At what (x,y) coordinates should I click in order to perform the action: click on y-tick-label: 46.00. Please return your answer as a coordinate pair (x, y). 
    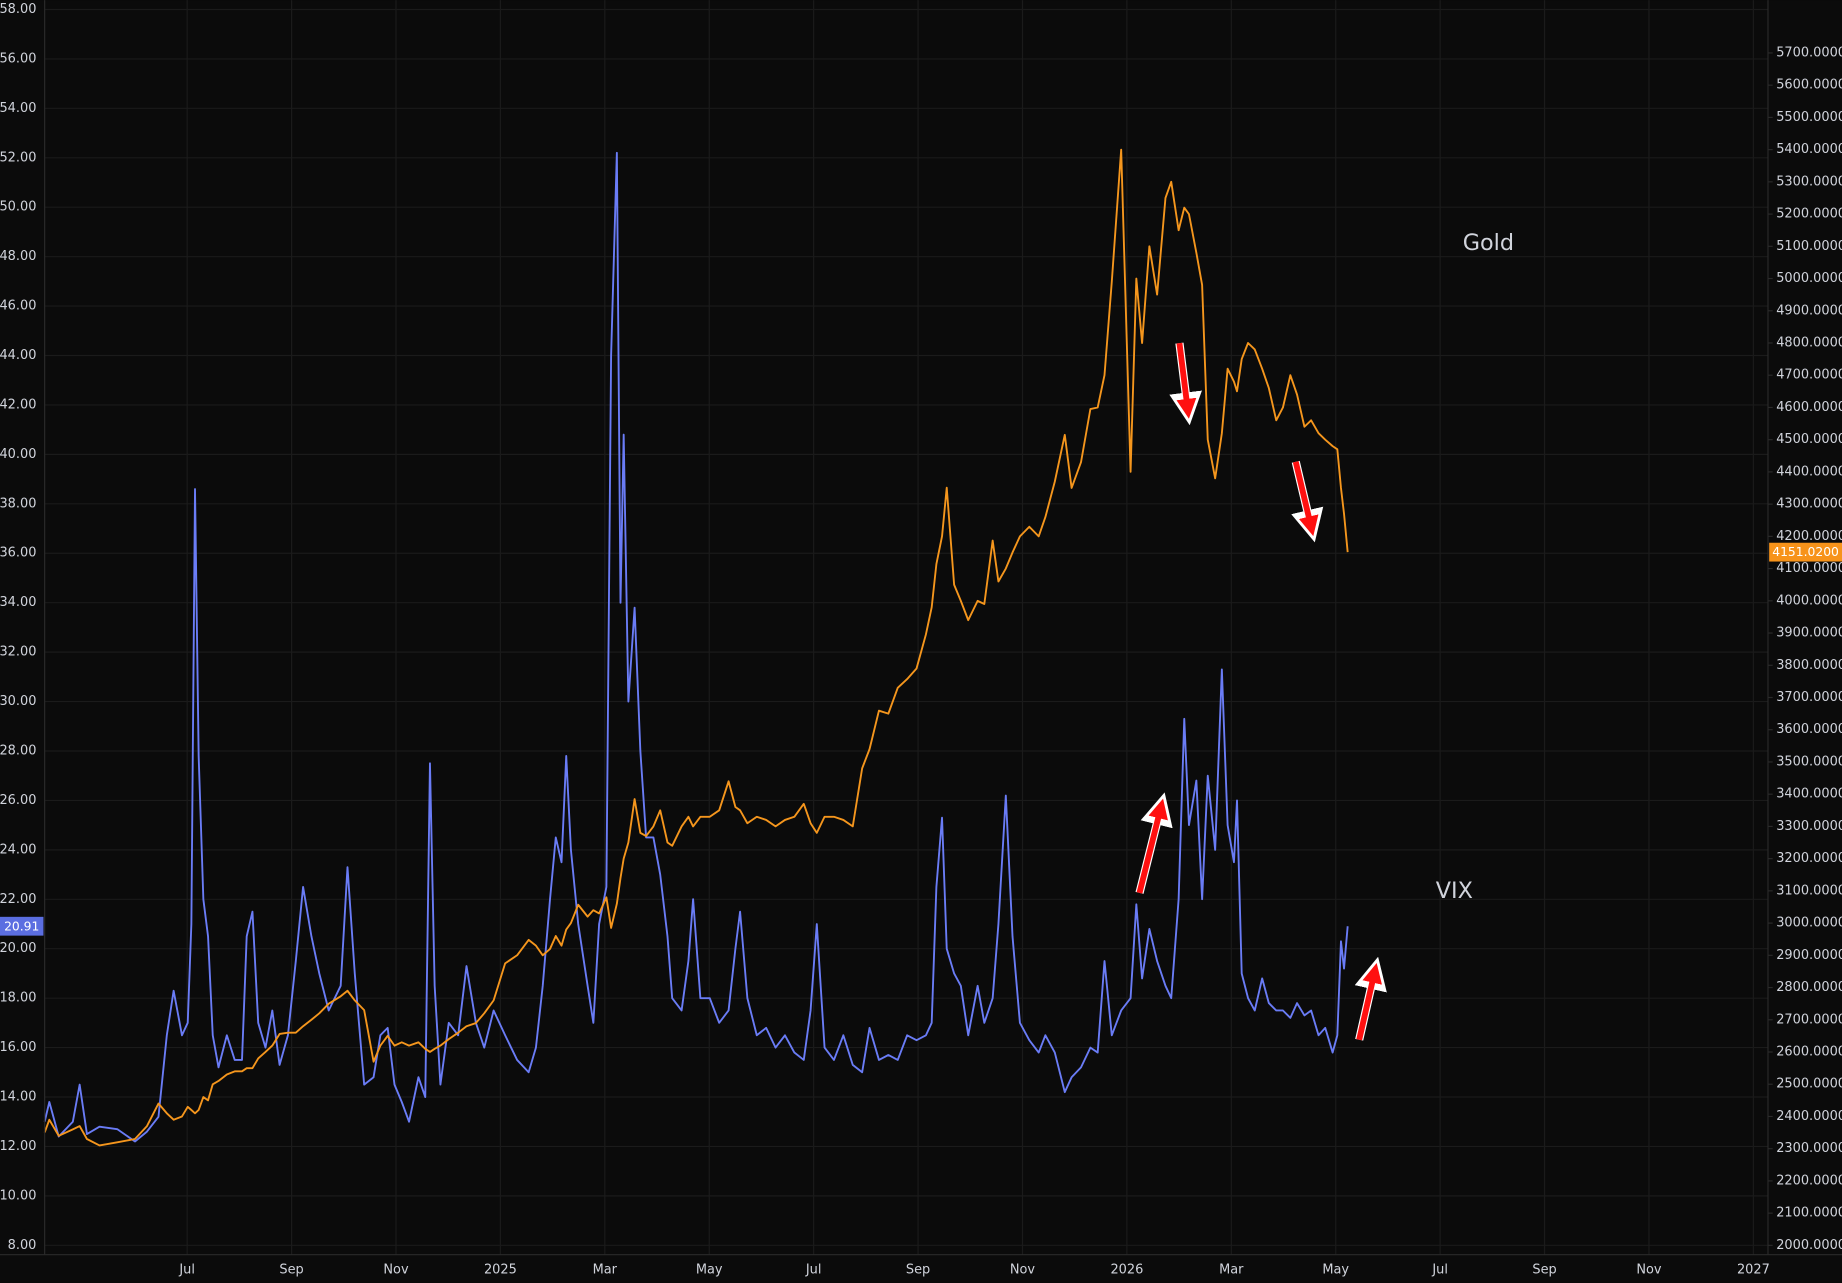
    Looking at the image, I should click on (18, 306).